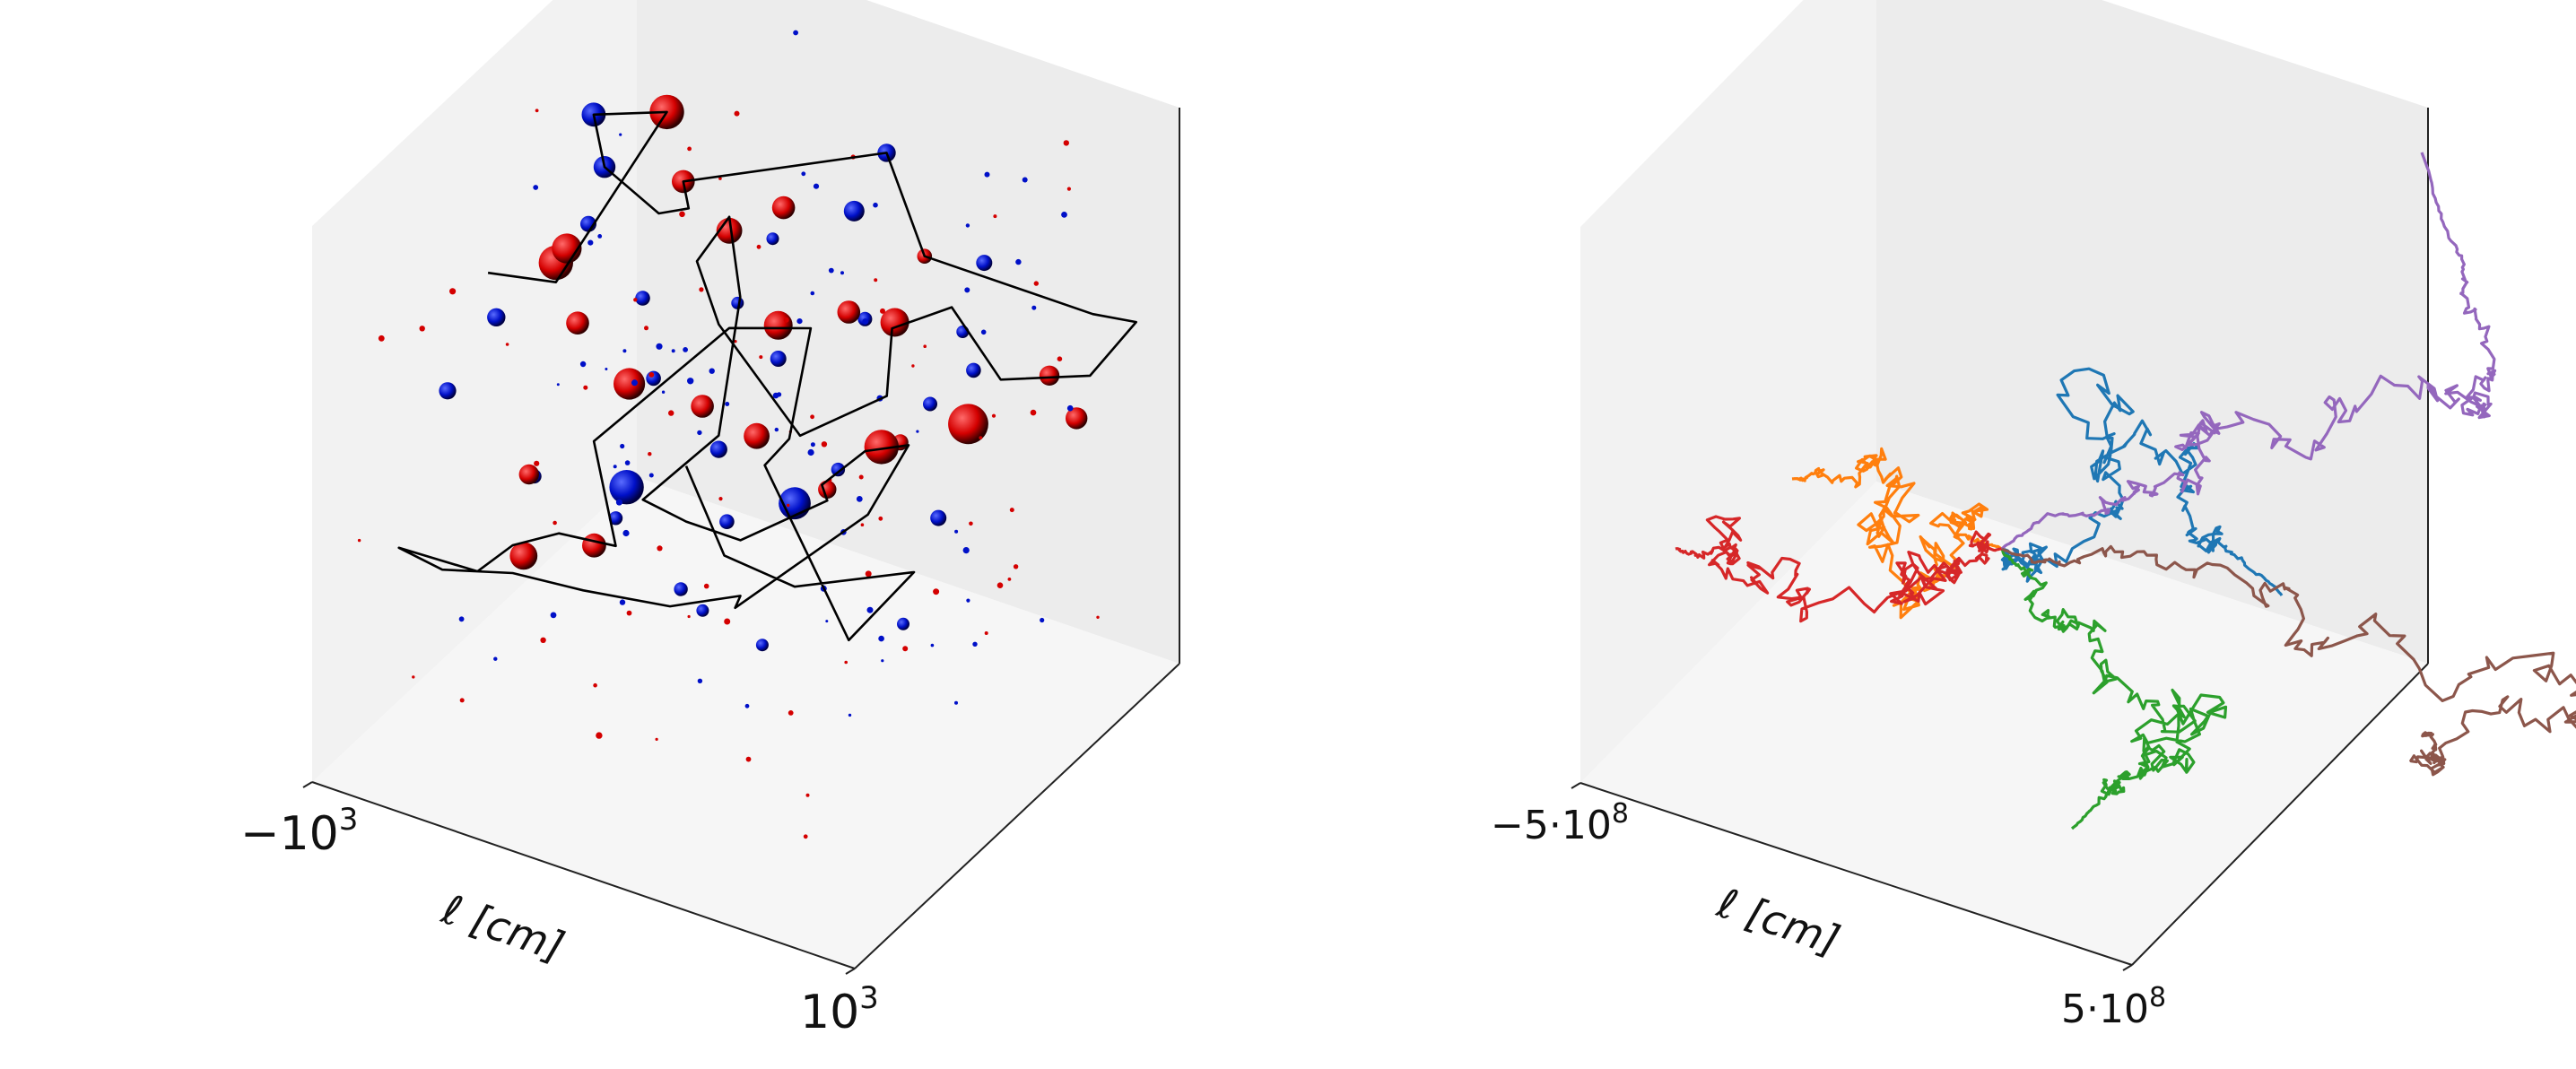 The height and width of the screenshot is (1069, 2576). Describe the element at coordinates (2113, 1007) in the screenshot. I see `right-xtick-max: 5·108` at that location.